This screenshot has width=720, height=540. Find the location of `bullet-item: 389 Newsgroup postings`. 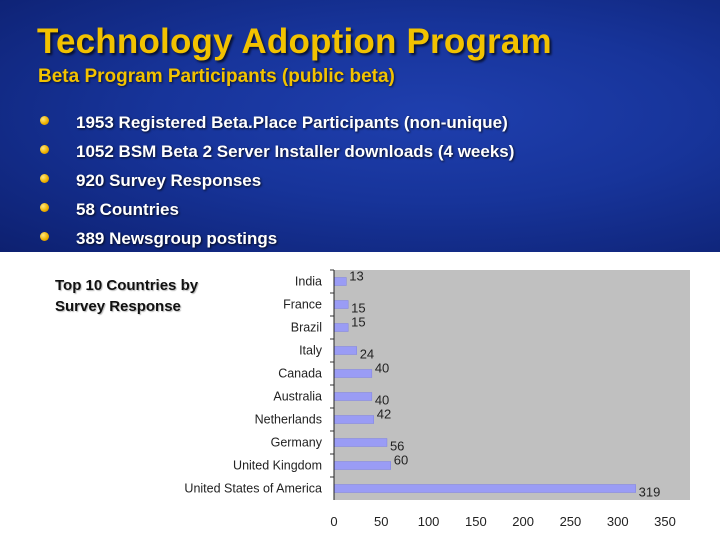

bullet-item: 389 Newsgroup postings is located at coordinates (276, 238).